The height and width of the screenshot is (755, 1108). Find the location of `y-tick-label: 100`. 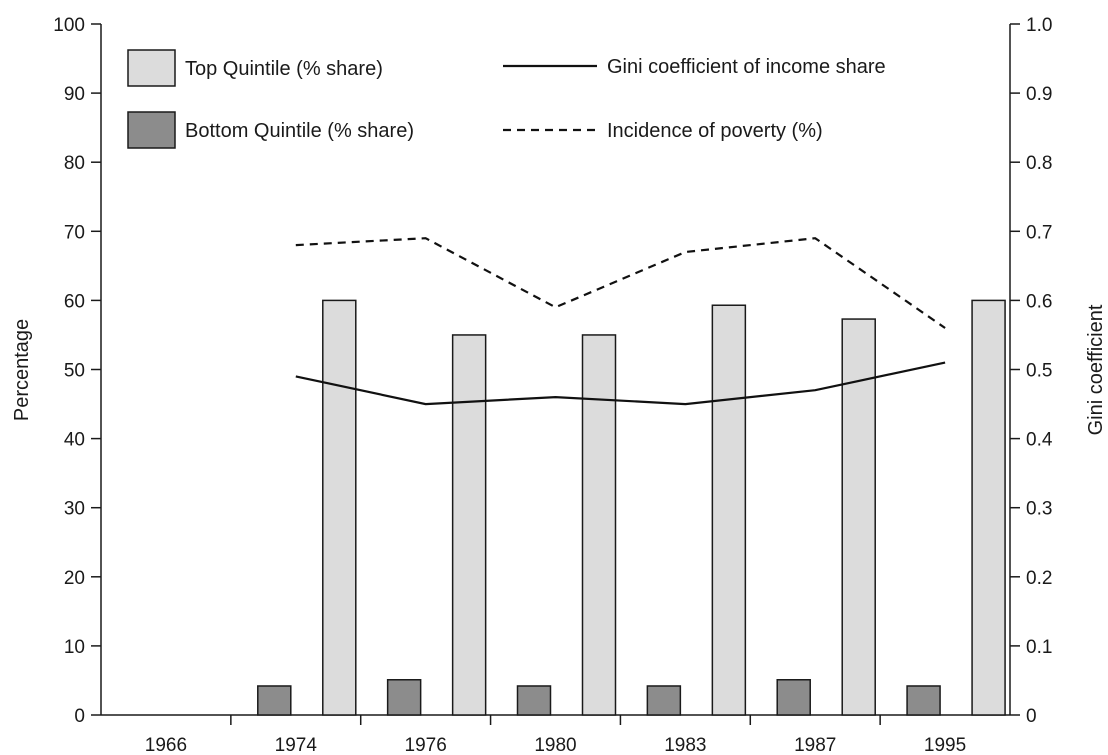

y-tick-label: 100 is located at coordinates (69, 25).